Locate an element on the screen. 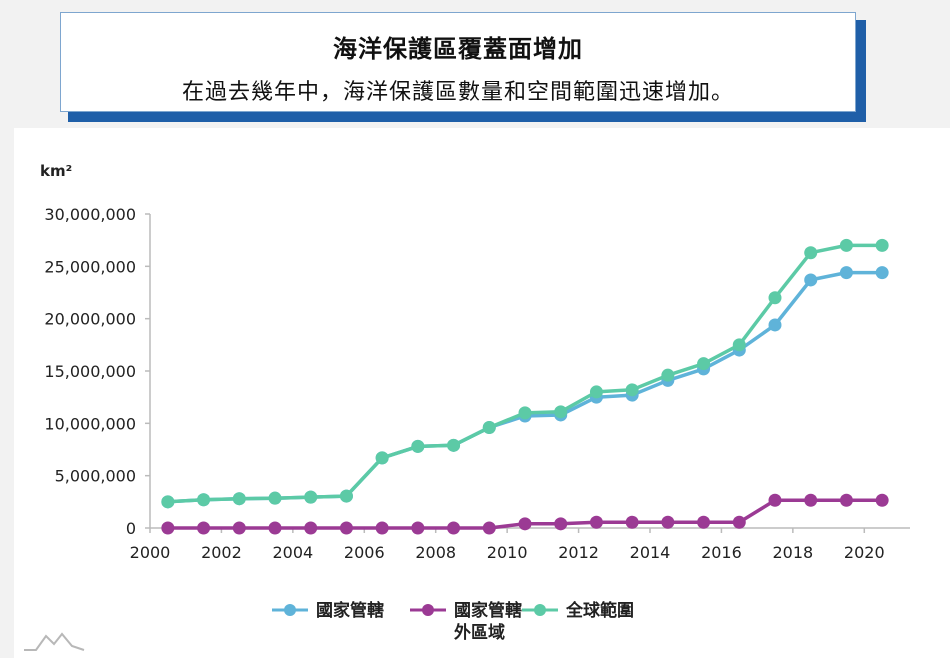 The height and width of the screenshot is (658, 950). legend-marker-abnj is located at coordinates (428, 610).